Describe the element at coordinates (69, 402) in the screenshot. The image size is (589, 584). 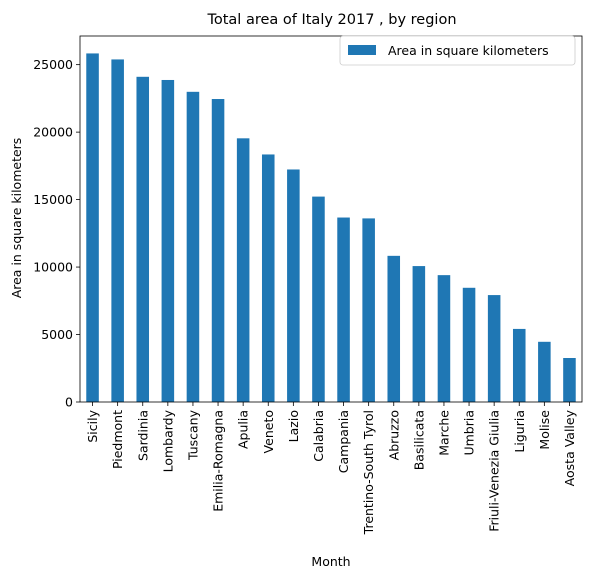
I see `y-tick-label: 0` at that location.